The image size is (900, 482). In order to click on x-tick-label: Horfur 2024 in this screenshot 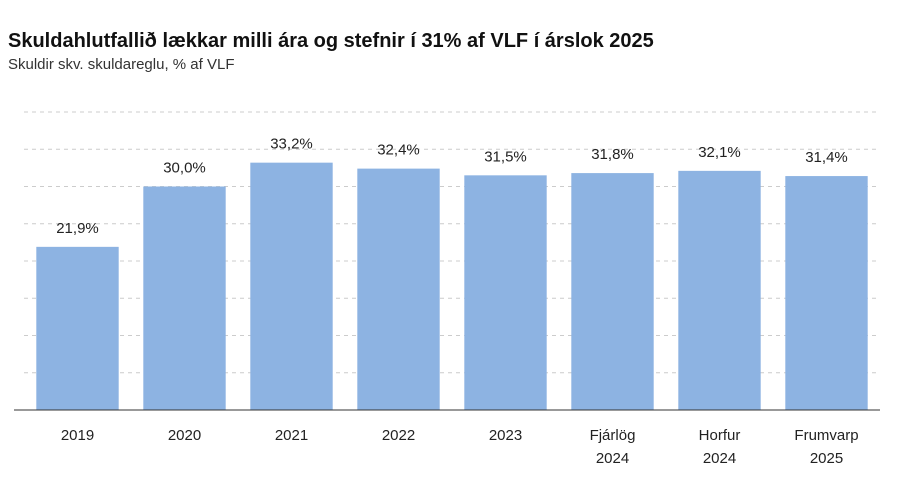, I will do `click(720, 447)`.